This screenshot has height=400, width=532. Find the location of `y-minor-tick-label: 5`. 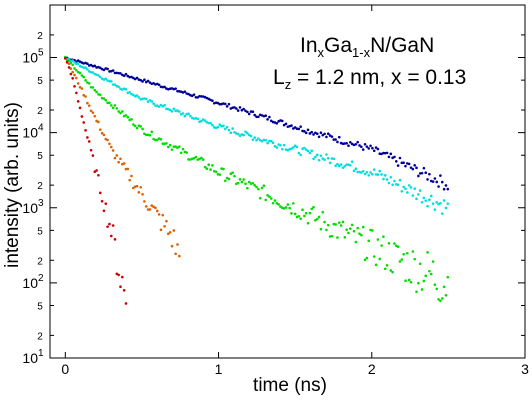

y-minor-tick-label: 5 is located at coordinates (40, 81).